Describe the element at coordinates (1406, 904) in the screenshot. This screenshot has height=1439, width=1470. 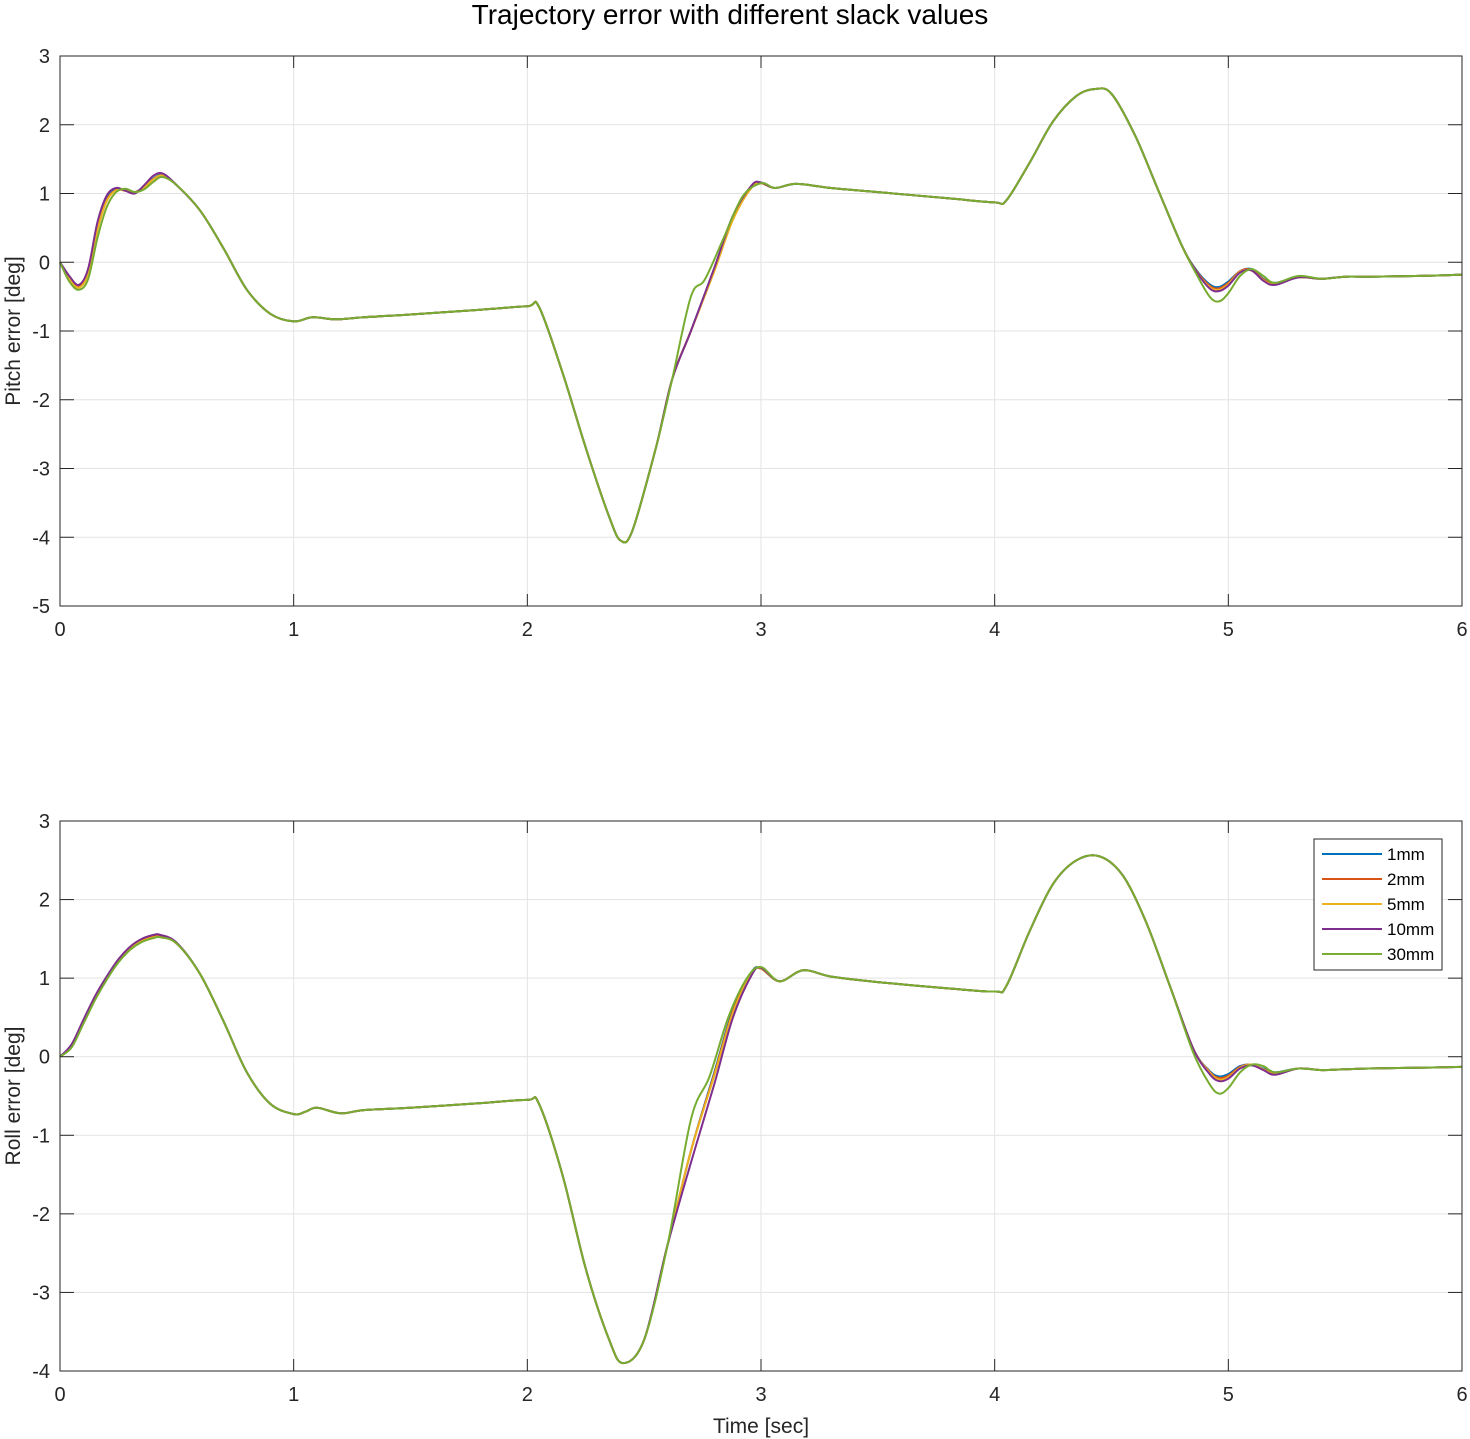
I see `legend-label-5mm: 5mm` at that location.